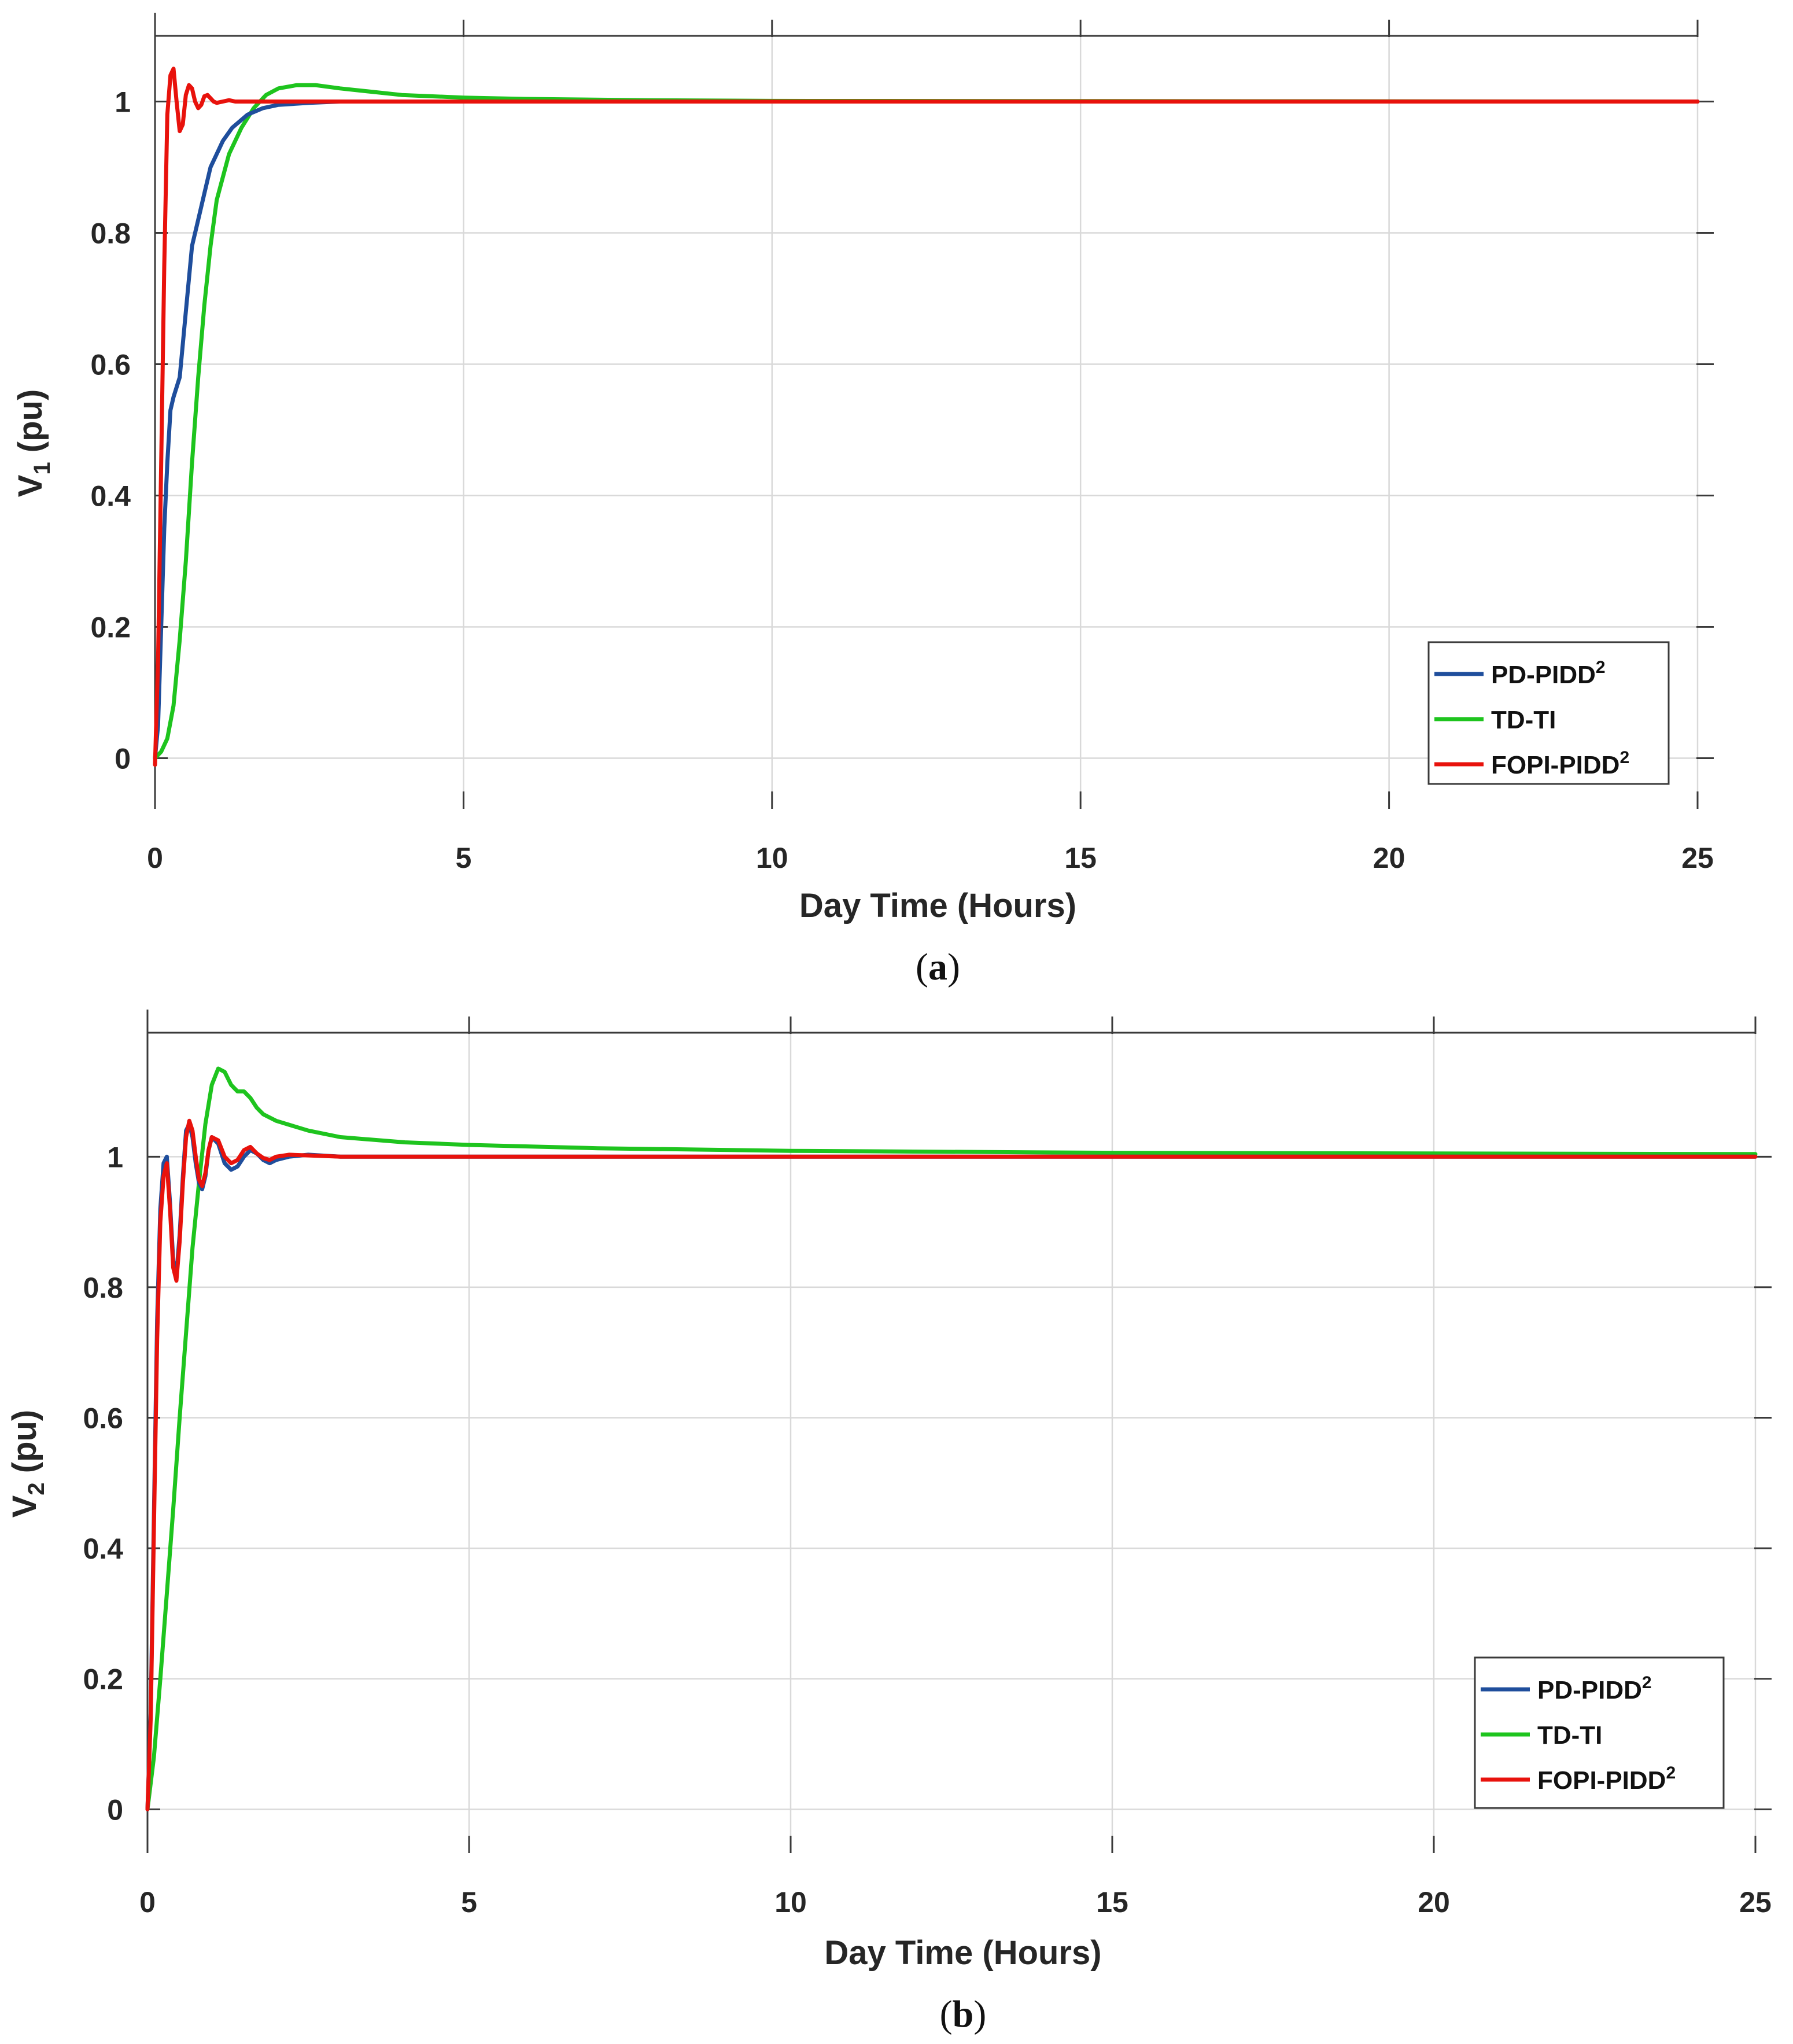  I want to click on caption-letter: b, so click(963, 2014).